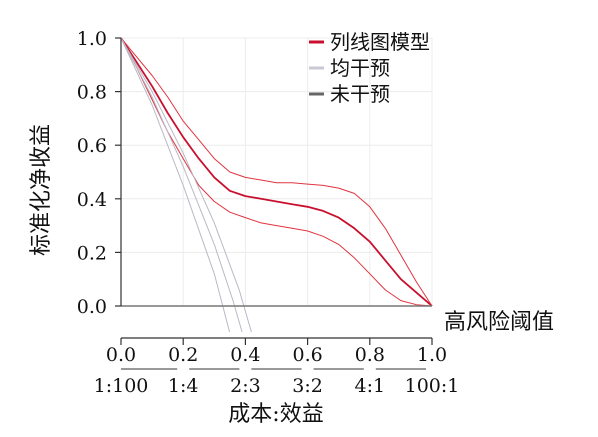  I want to click on cost-benefit-label: 成本:效益, so click(275, 414).